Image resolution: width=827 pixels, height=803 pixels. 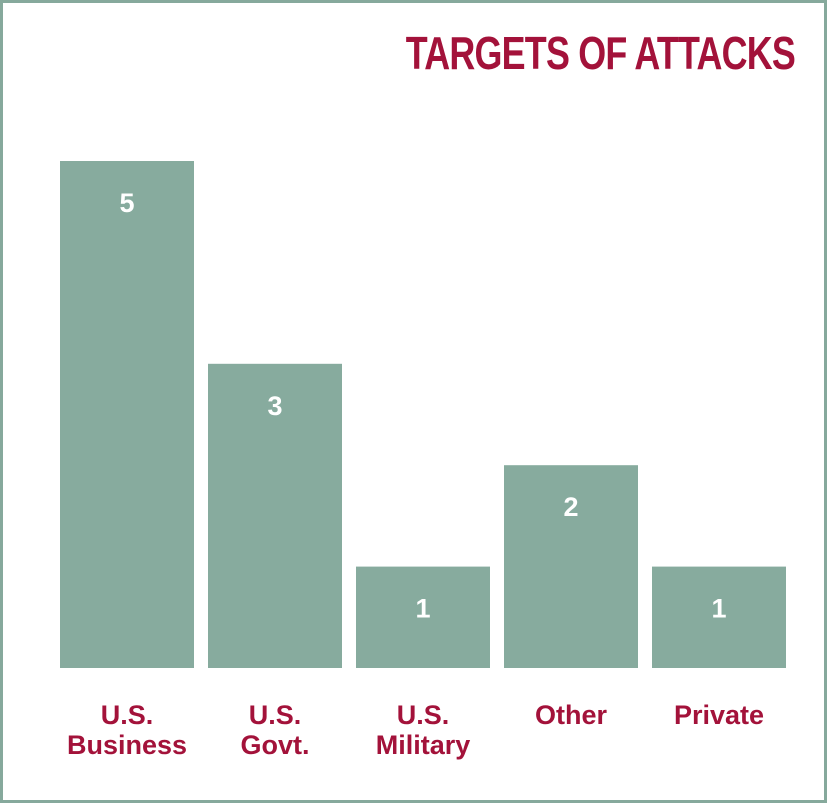 I want to click on category-label-line: Private, so click(x=719, y=715).